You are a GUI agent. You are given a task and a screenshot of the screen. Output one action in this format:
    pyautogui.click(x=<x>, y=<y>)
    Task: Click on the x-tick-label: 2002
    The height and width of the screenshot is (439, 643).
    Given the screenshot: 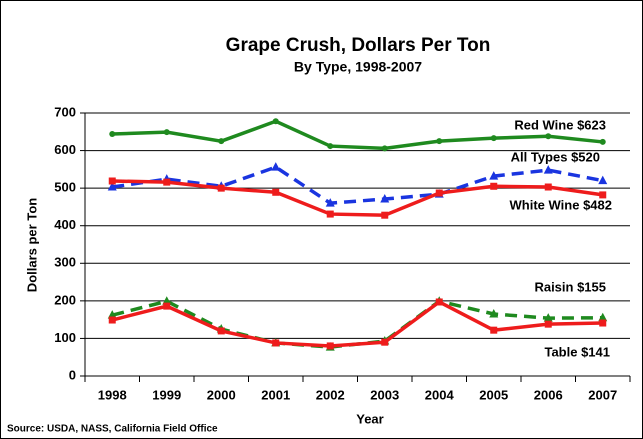 What is the action you would take?
    pyautogui.click(x=330, y=394)
    